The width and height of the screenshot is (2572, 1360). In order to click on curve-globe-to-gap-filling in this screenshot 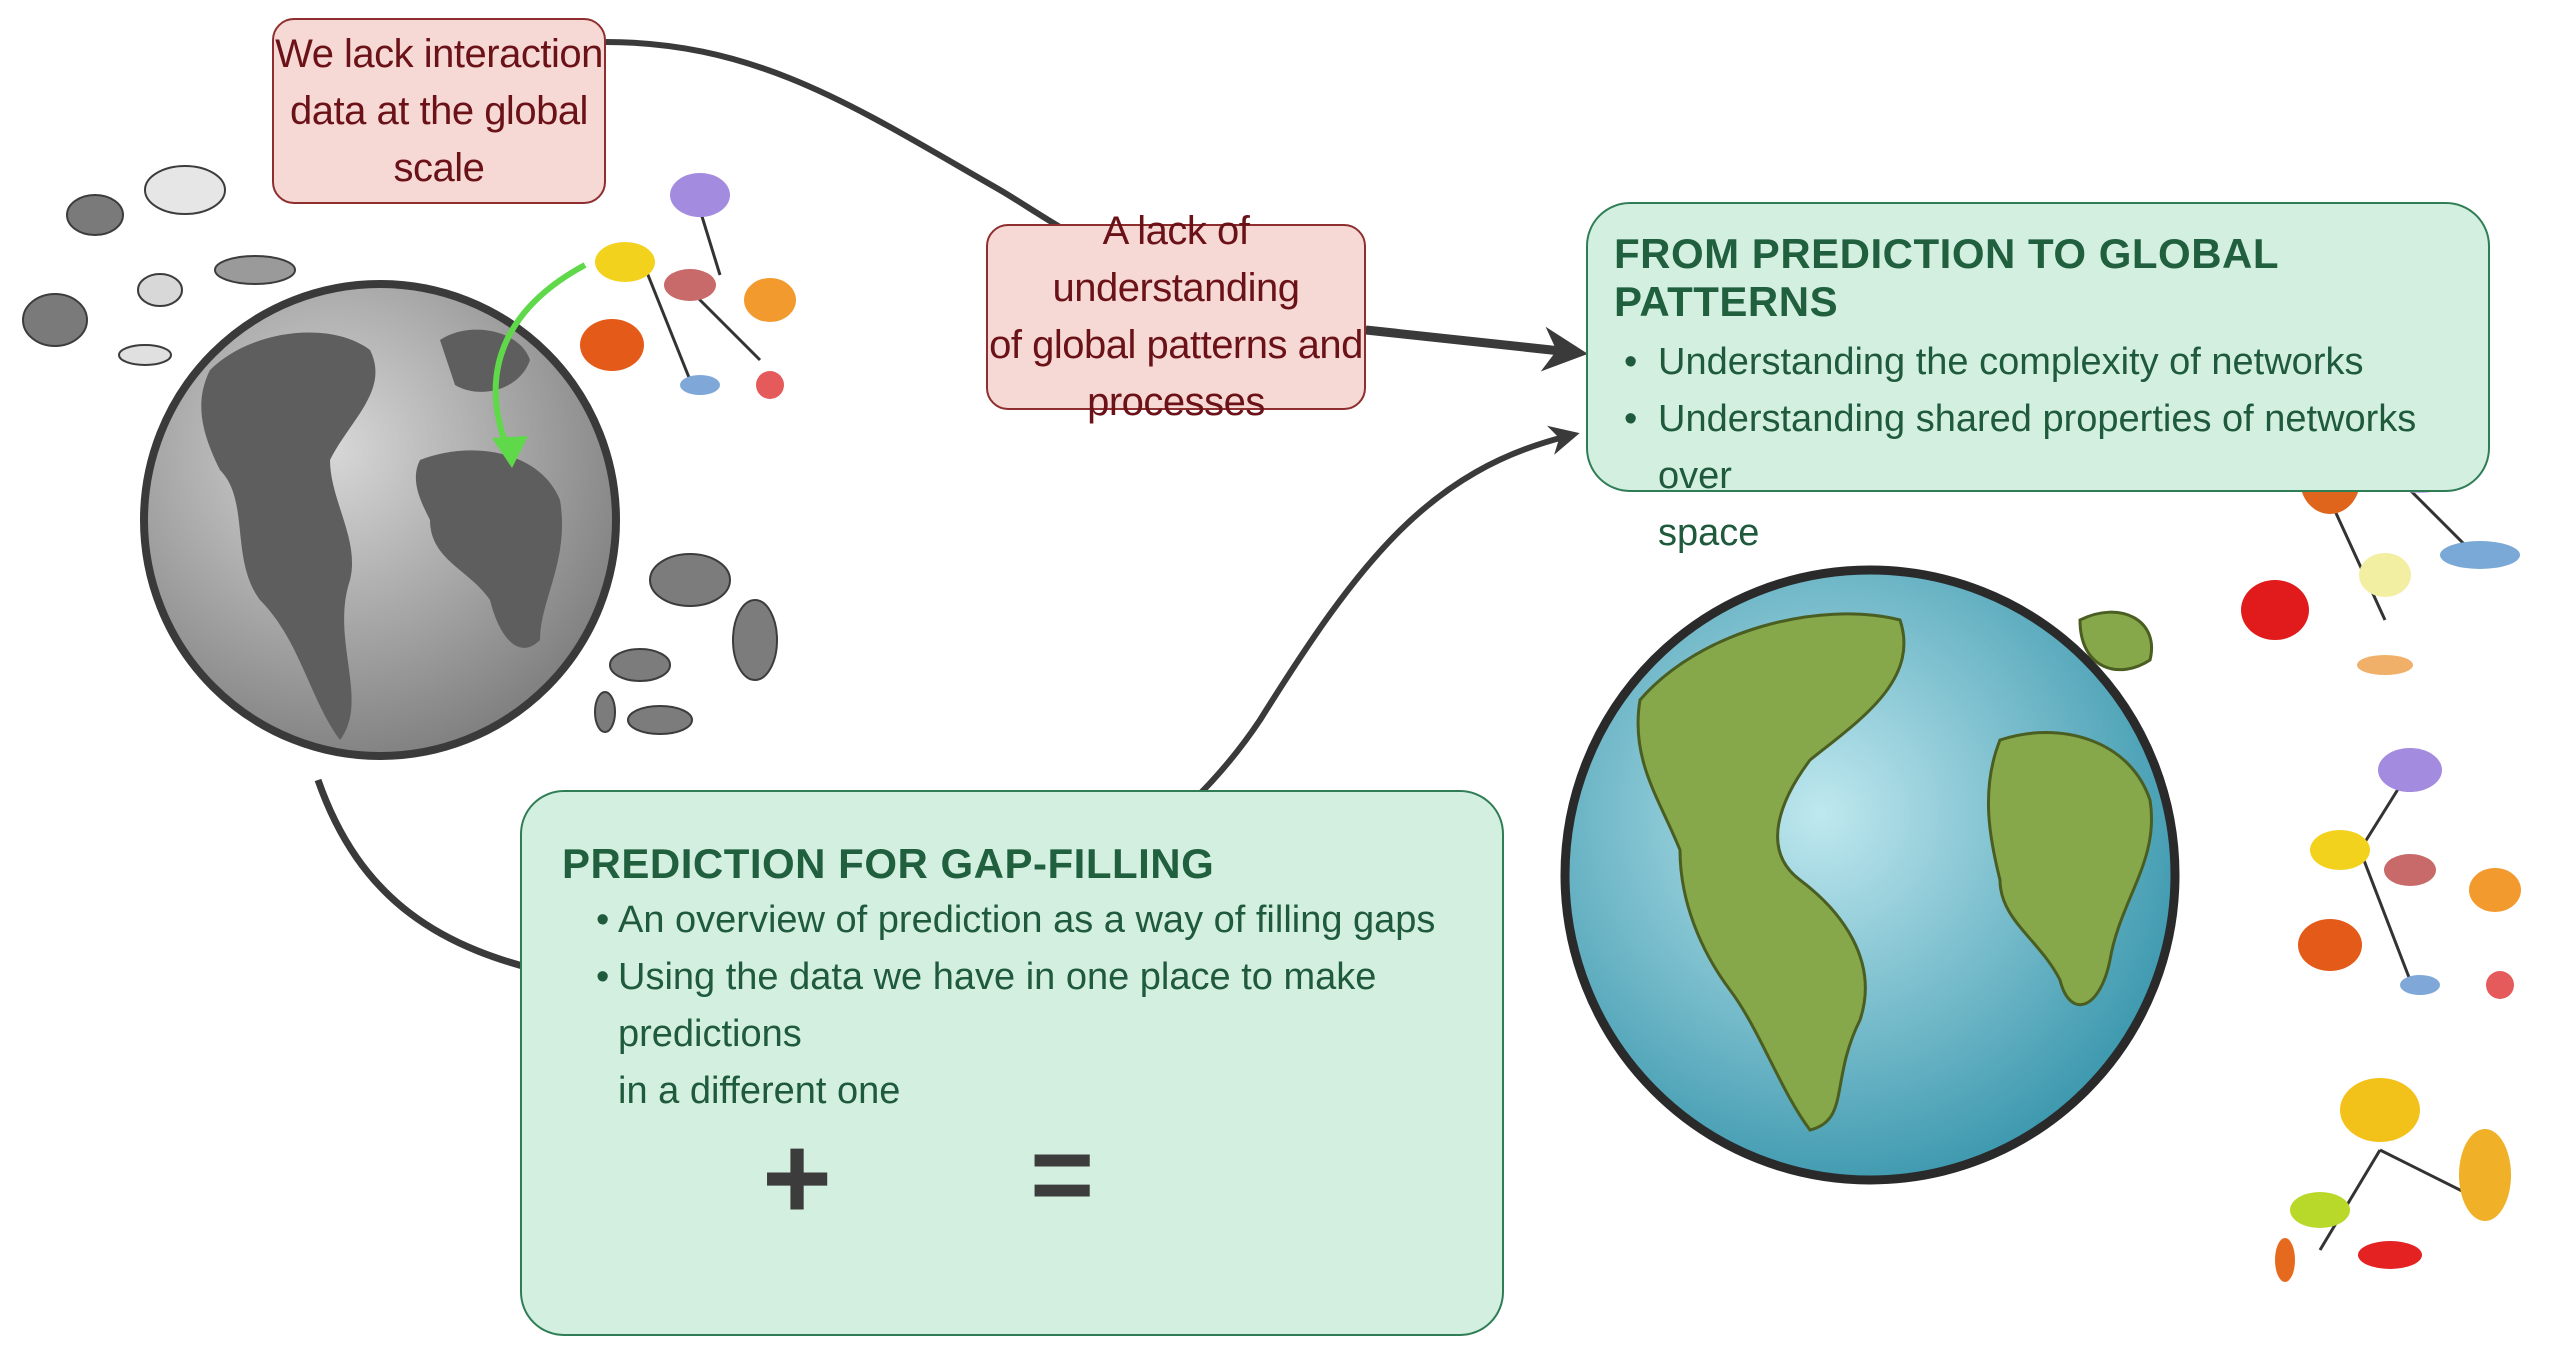, I will do `click(437, 878)`.